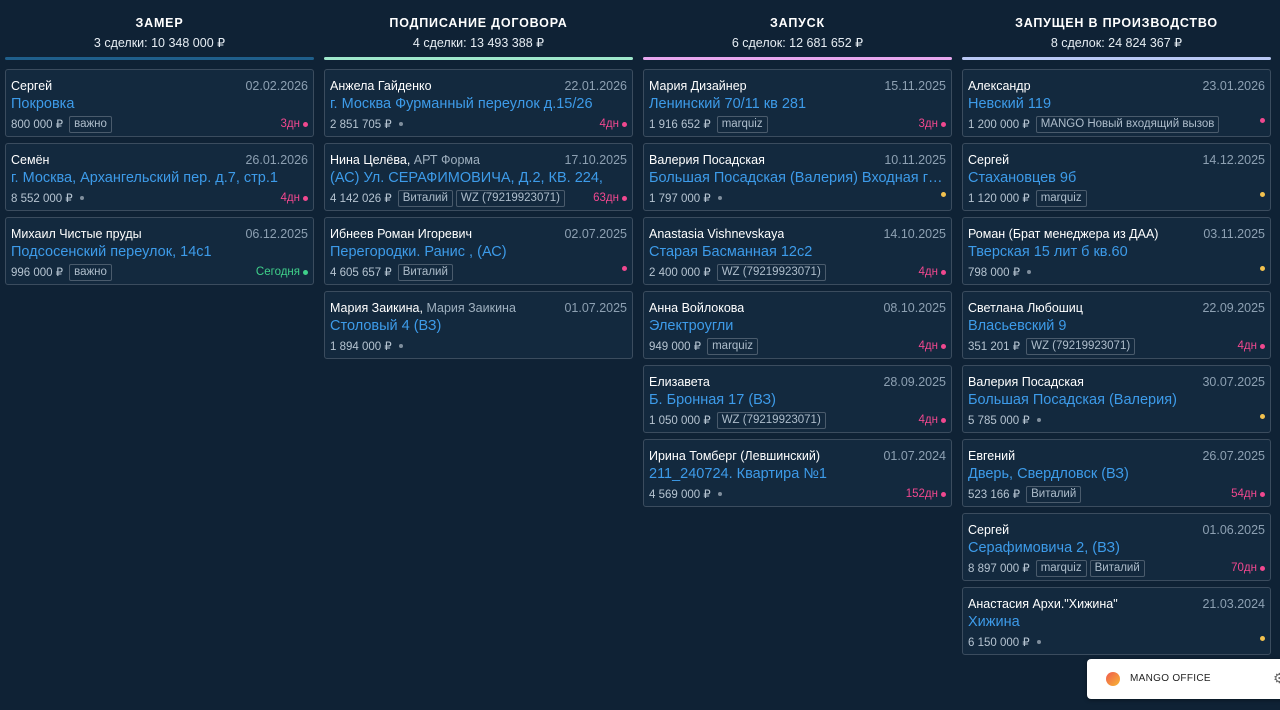  What do you see at coordinates (1022, 178) in the screenshot?
I see `deal-title-link: Стахановцев 9б` at bounding box center [1022, 178].